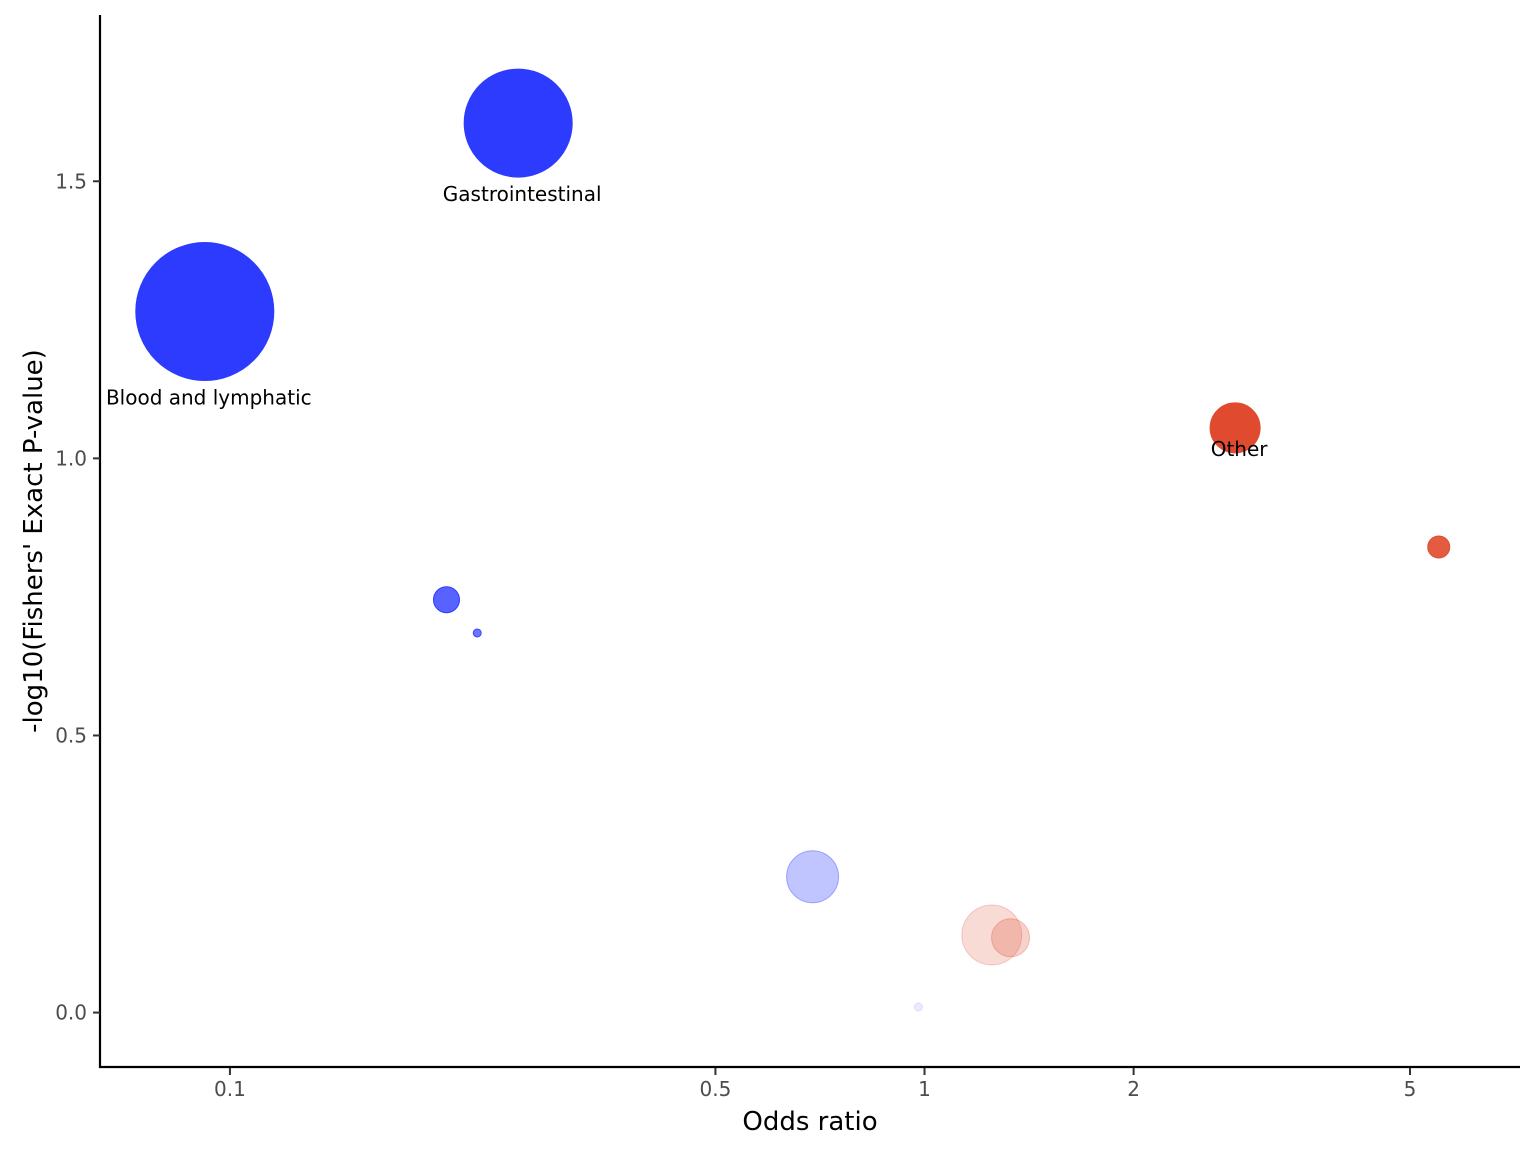 The width and height of the screenshot is (1536, 1152). I want to click on x-tick-label: 0.1, so click(230, 1089).